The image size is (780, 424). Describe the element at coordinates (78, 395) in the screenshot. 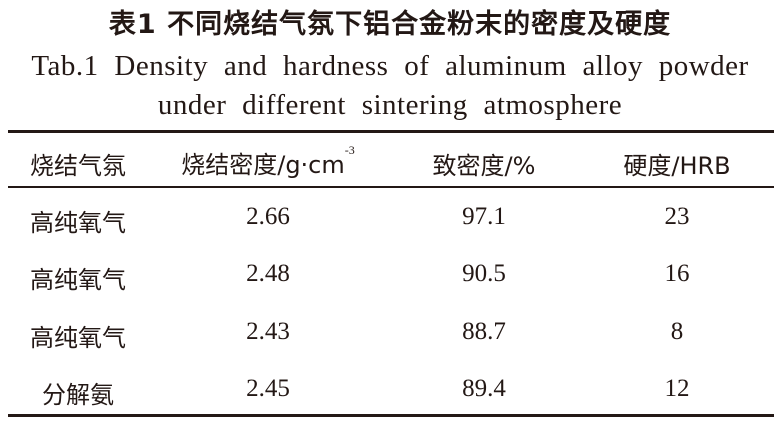

I see `cell-atmosphere: 分解氨` at that location.